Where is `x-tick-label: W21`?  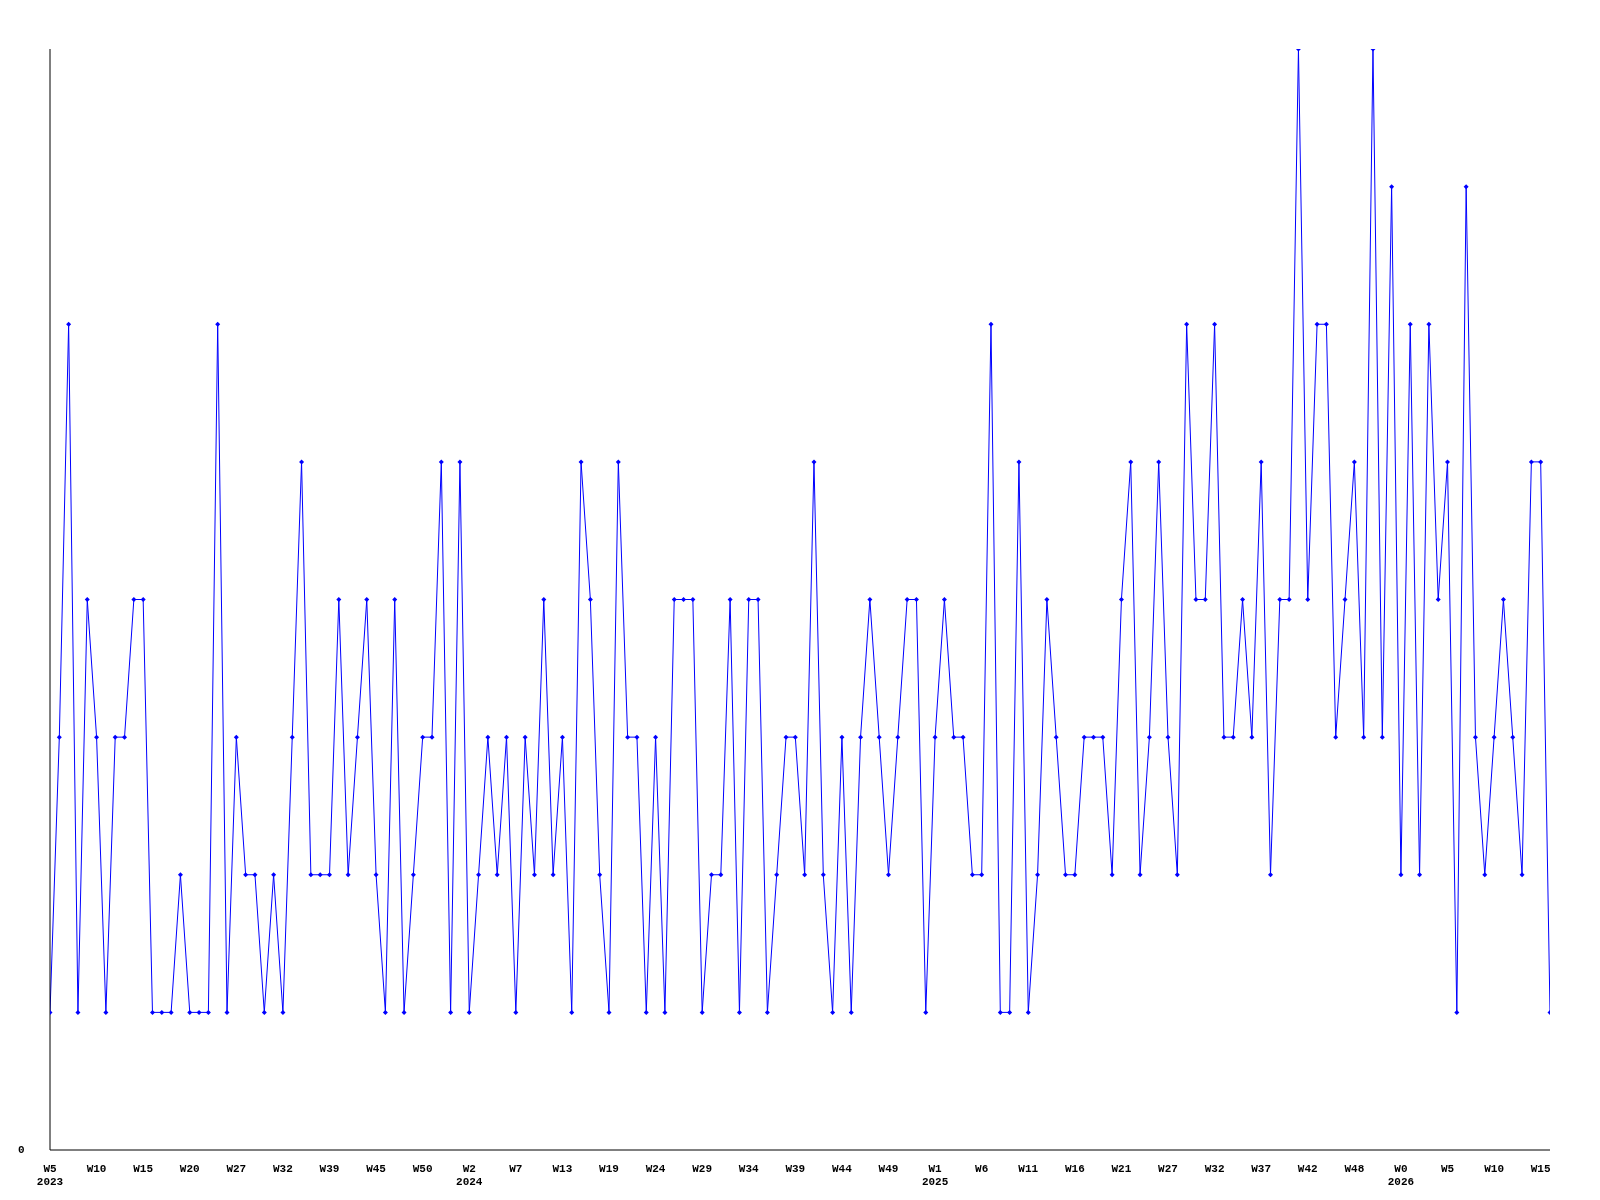 x-tick-label: W21 is located at coordinates (1121, 1169).